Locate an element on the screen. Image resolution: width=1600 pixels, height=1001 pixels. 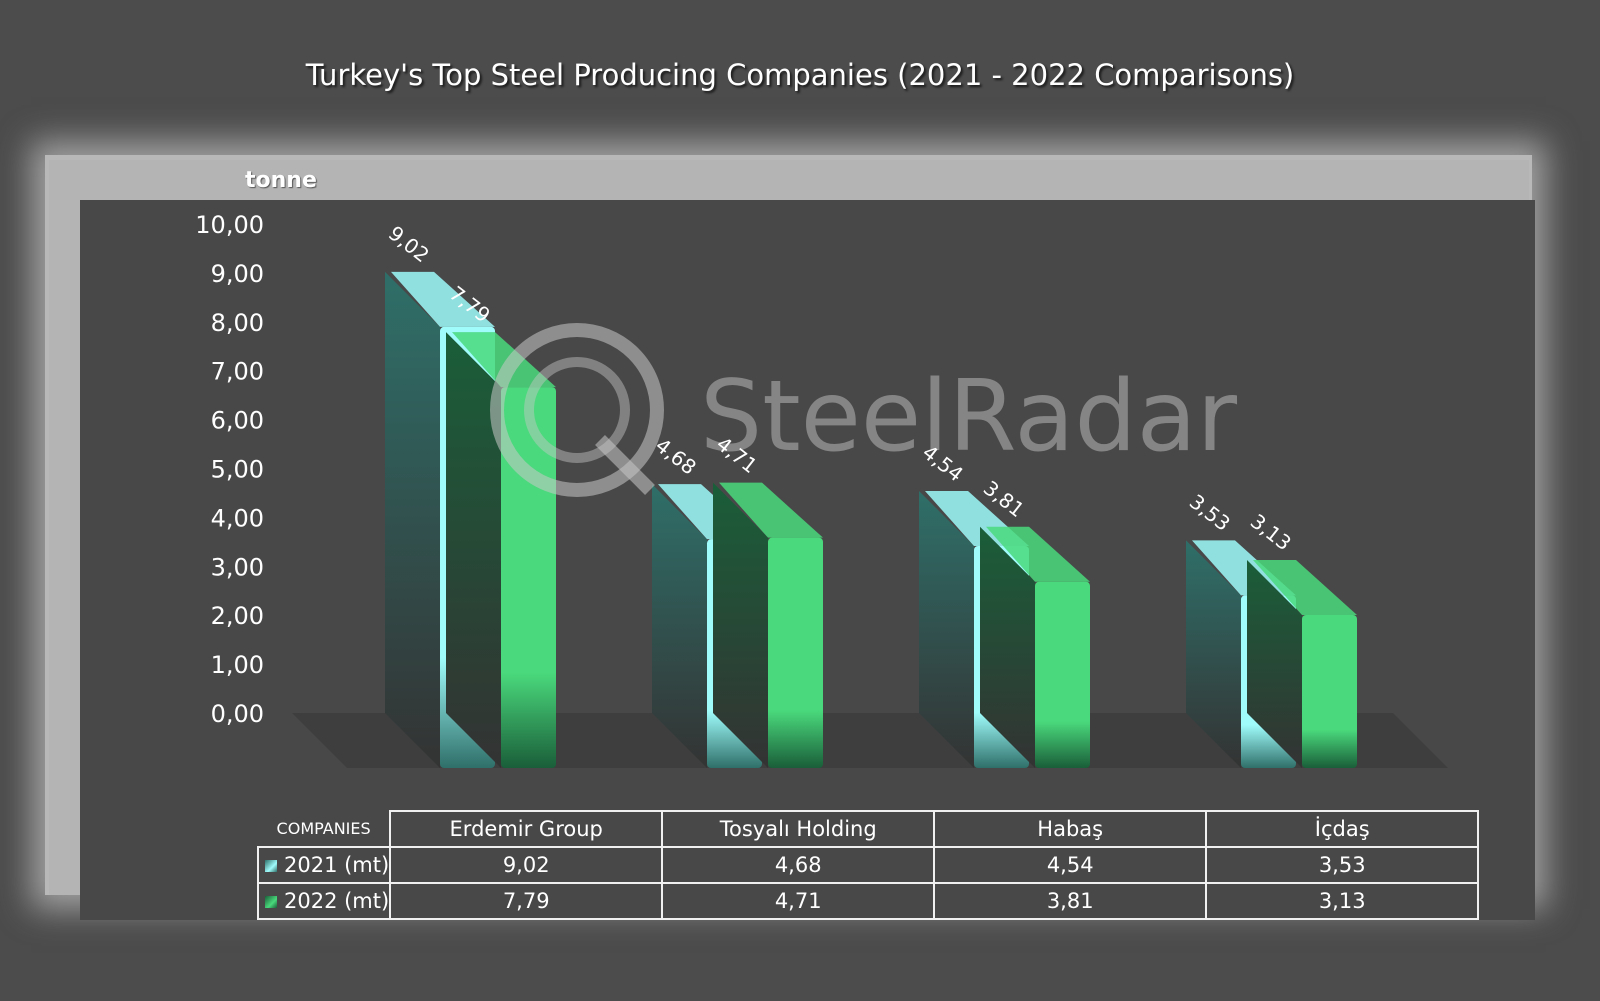
table-cell: 7,79 is located at coordinates (526, 901).